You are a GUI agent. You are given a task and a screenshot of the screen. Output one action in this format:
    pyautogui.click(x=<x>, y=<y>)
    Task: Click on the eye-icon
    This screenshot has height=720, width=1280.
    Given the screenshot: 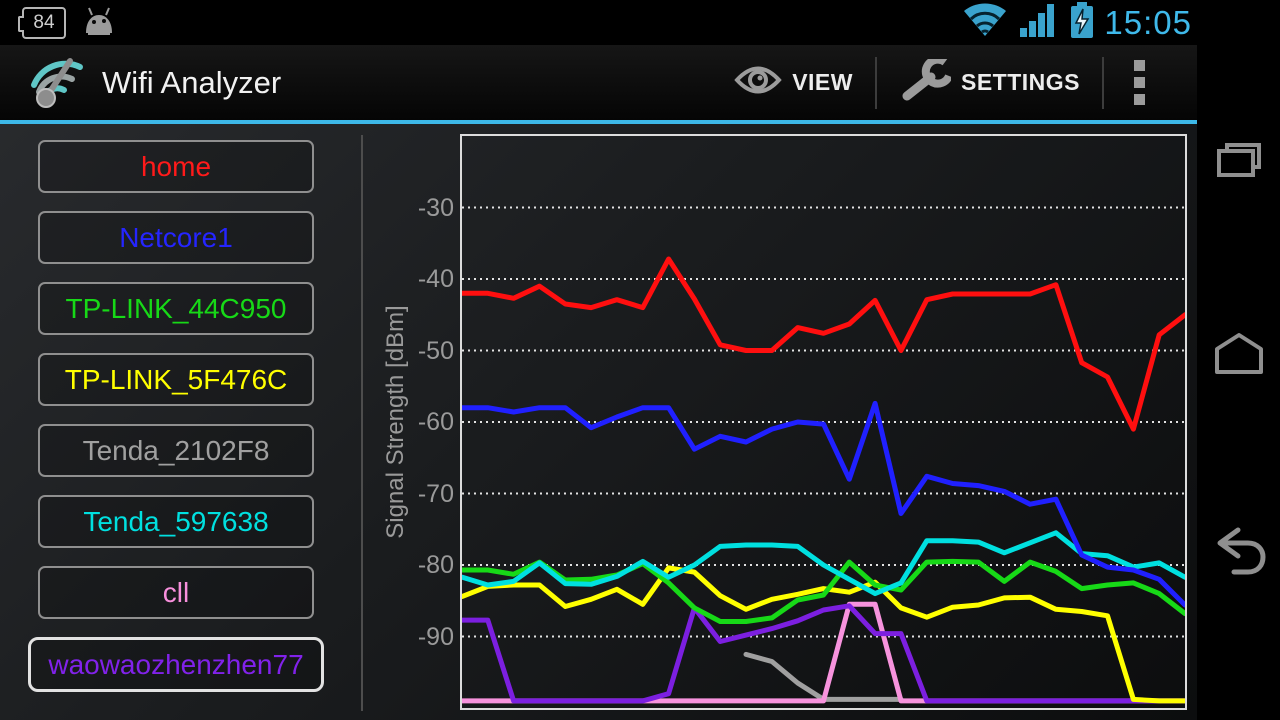 What is the action you would take?
    pyautogui.click(x=758, y=82)
    